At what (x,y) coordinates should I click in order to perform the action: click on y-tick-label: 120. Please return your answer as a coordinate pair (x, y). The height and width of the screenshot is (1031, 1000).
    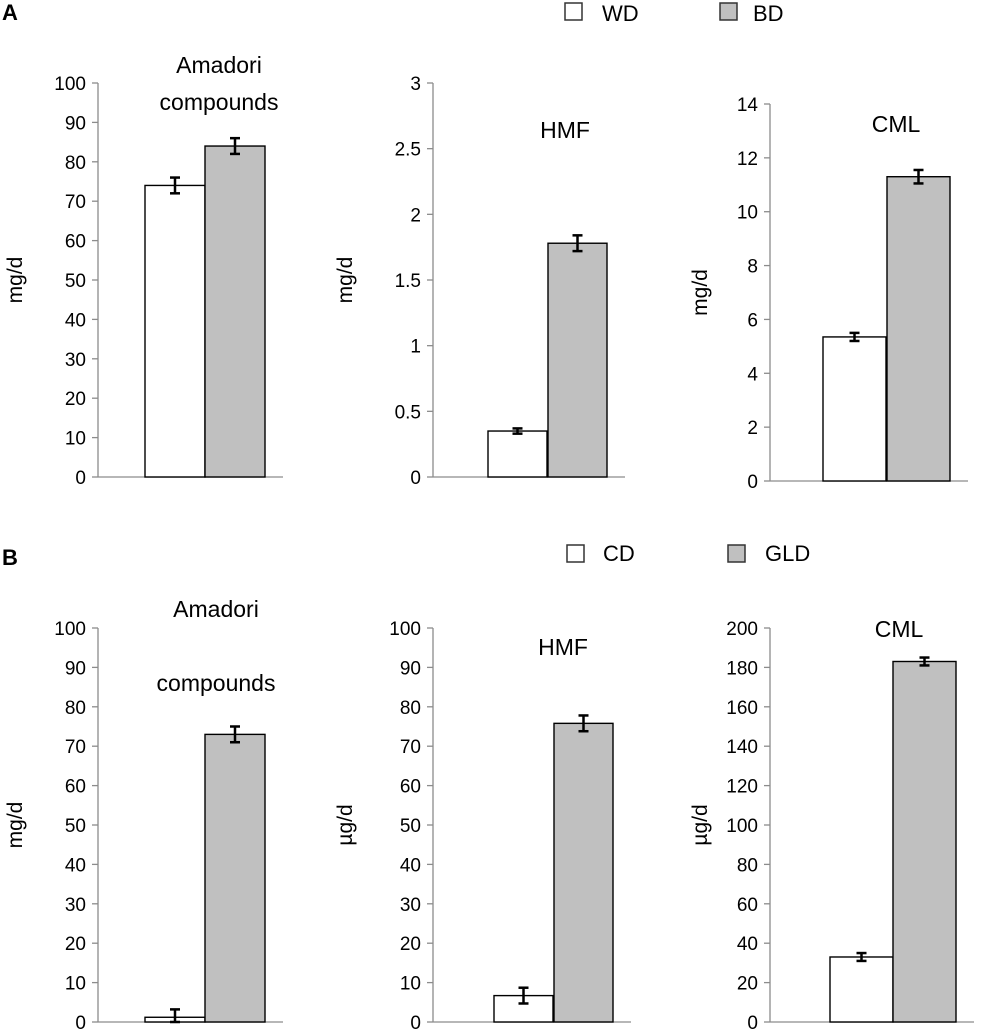
    Looking at the image, I should click on (742, 787).